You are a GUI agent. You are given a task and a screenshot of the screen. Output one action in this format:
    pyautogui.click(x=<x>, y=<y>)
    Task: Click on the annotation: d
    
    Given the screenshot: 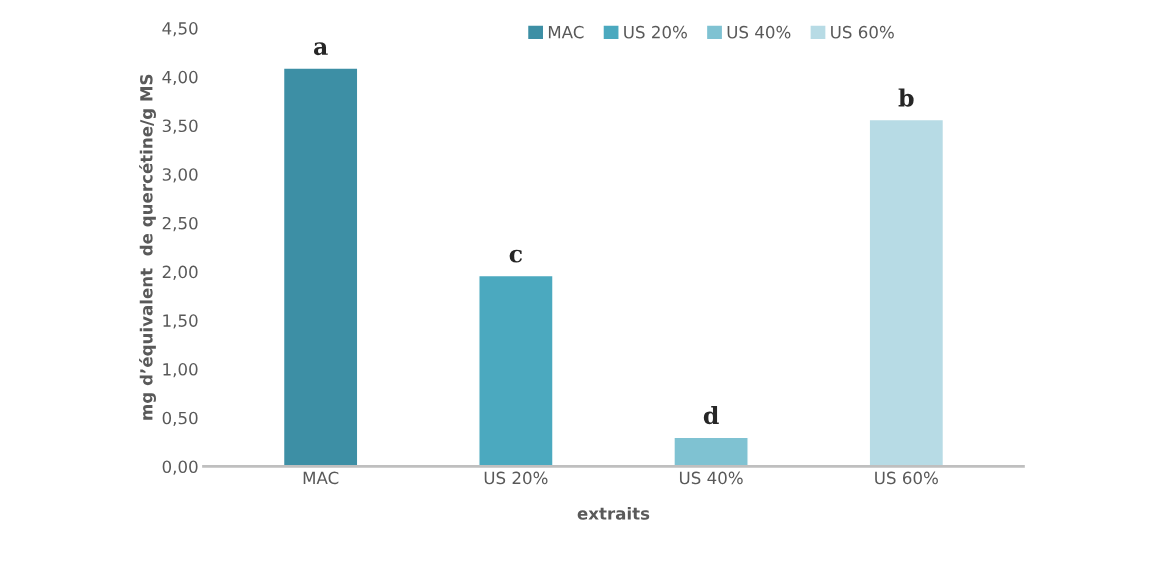 What is the action you would take?
    pyautogui.click(x=711, y=415)
    